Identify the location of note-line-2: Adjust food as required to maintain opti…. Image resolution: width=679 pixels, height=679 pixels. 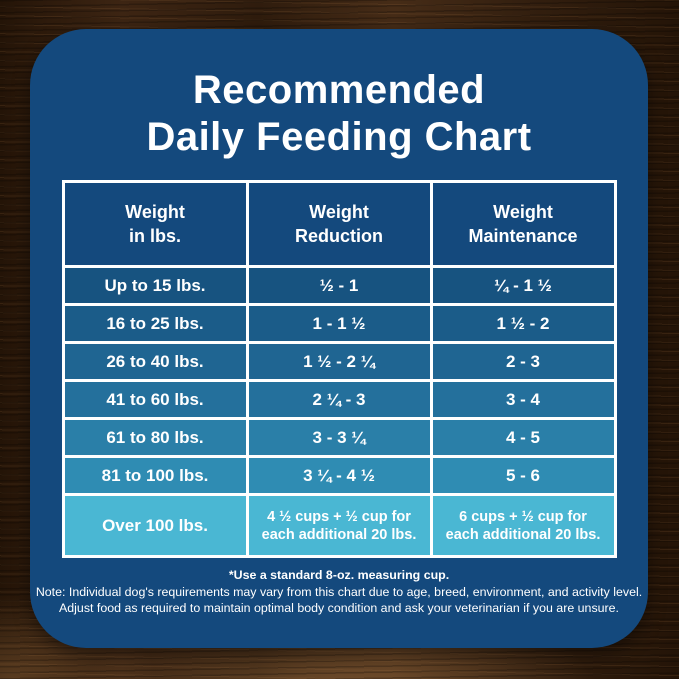
(339, 608).